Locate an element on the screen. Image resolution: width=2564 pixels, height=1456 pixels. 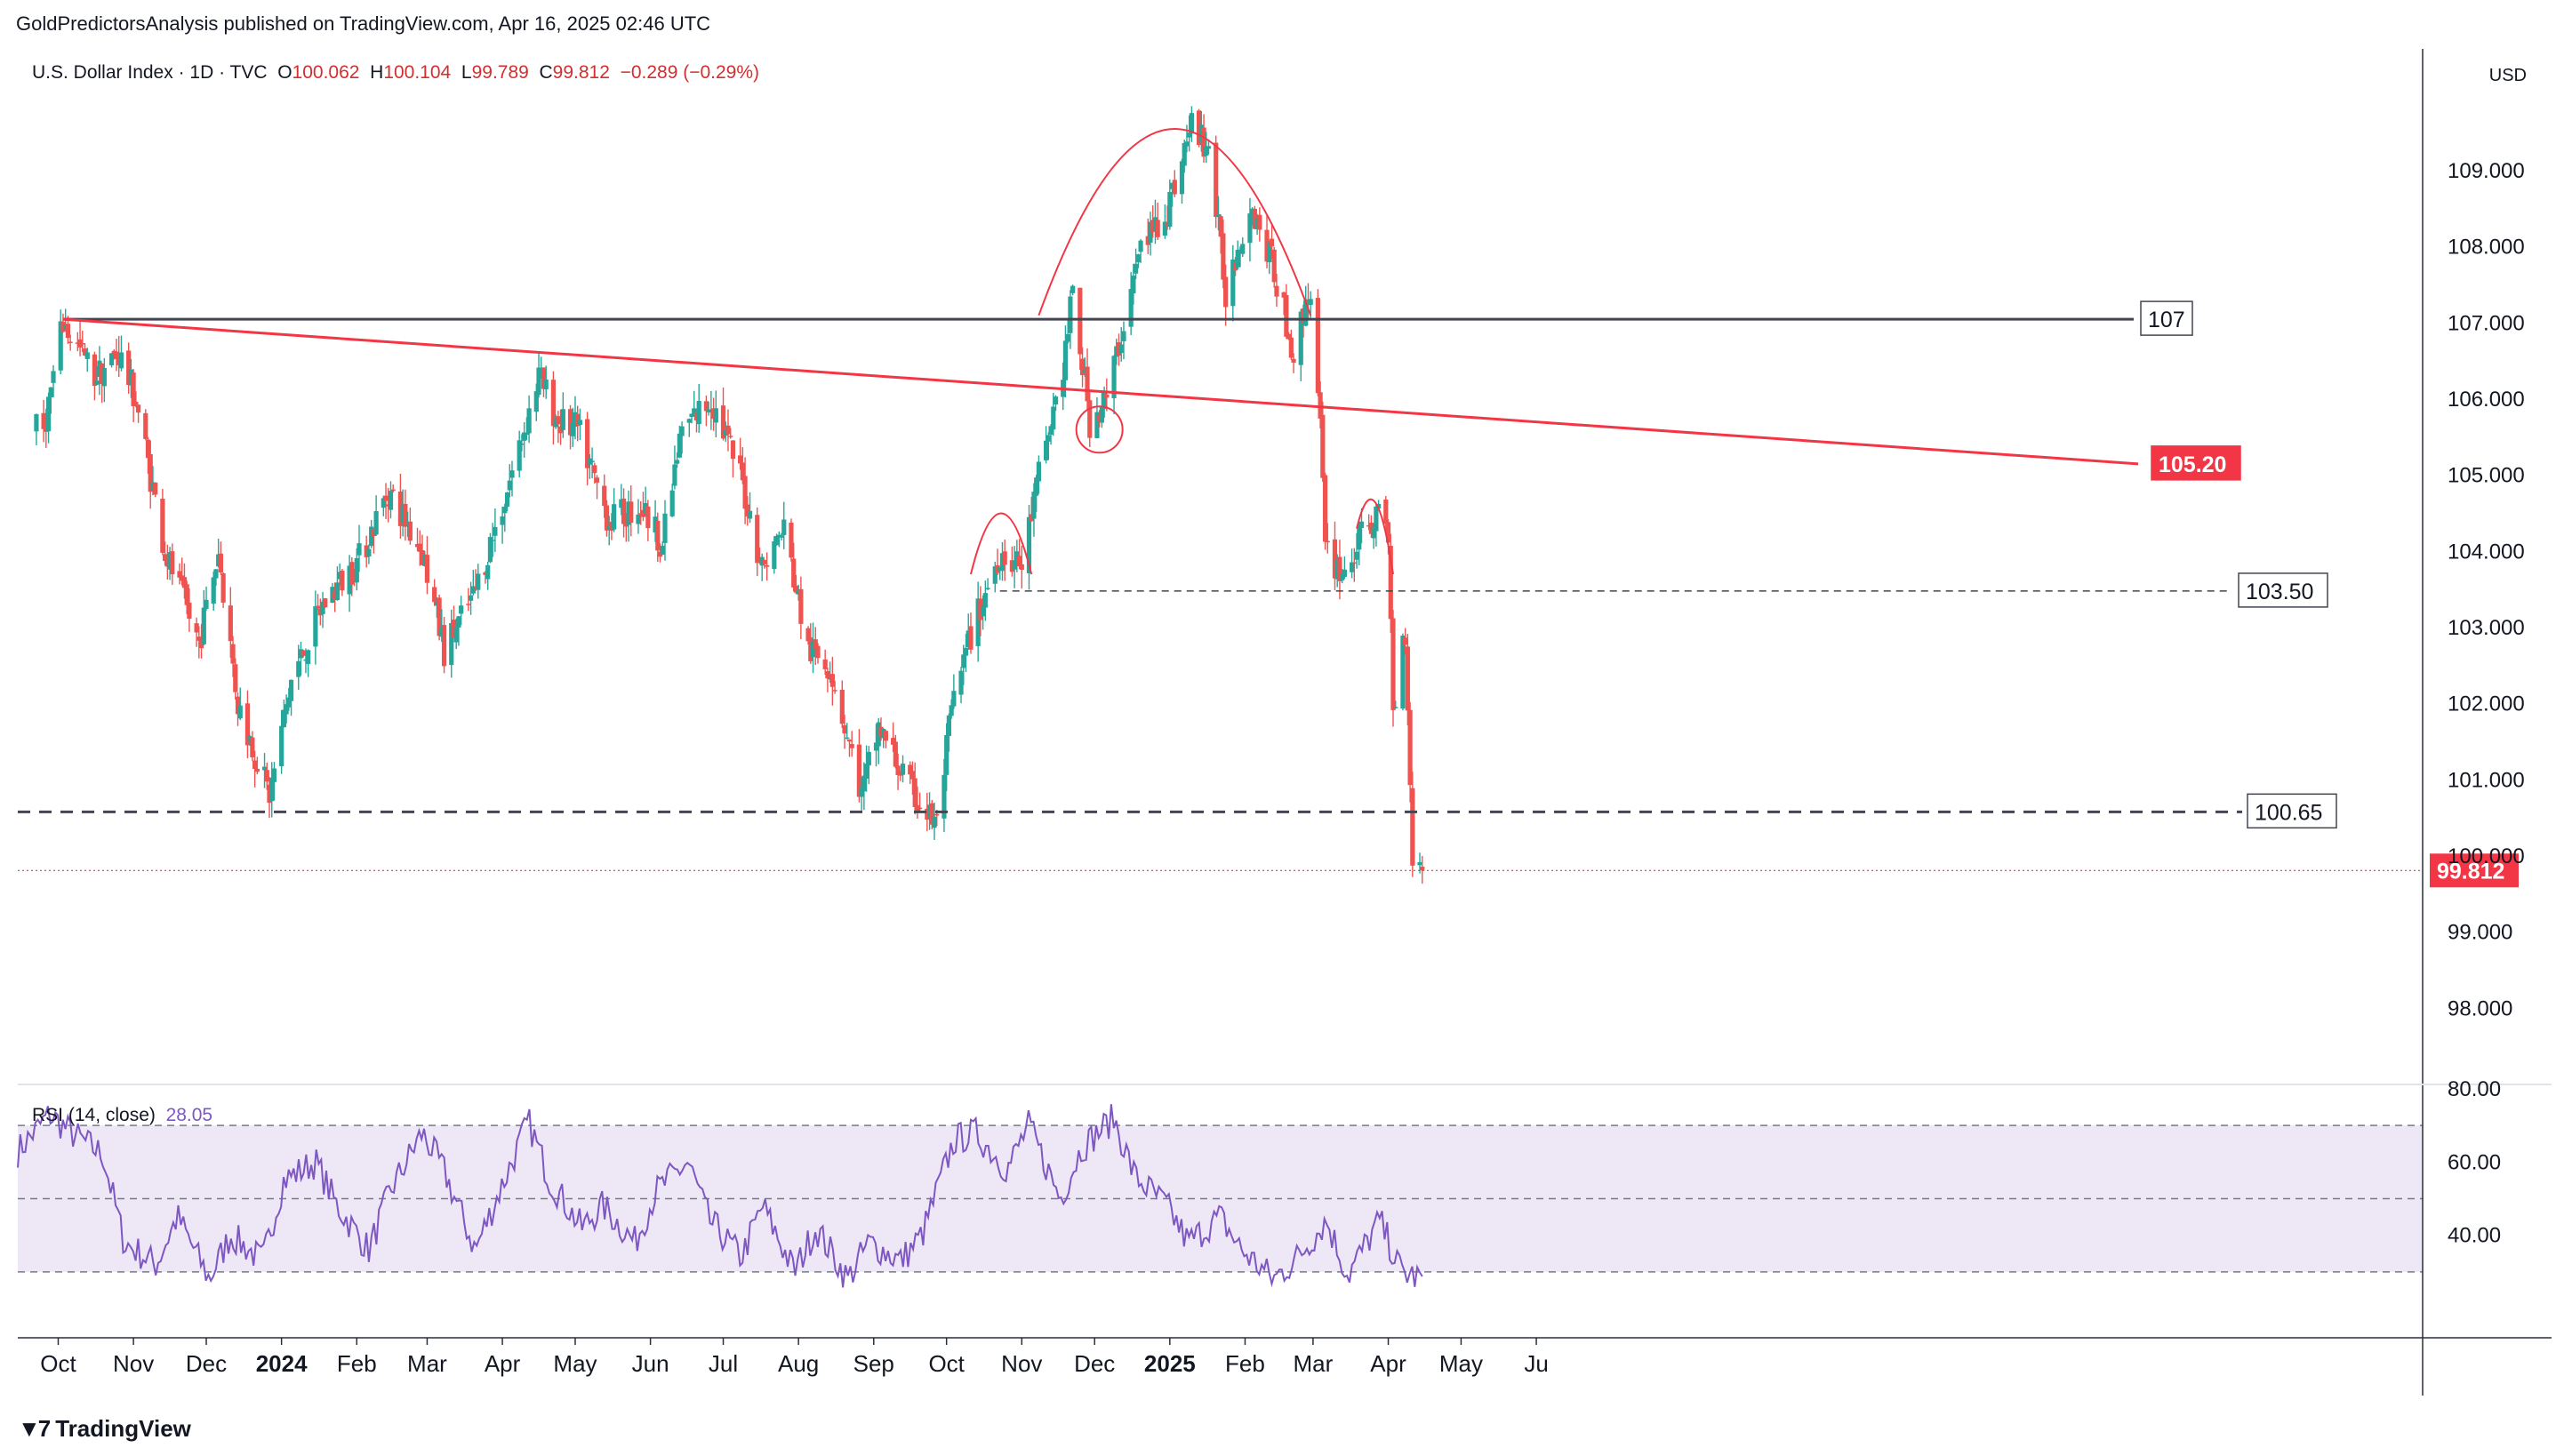
time-tick-label: 2024 is located at coordinates (282, 1363).